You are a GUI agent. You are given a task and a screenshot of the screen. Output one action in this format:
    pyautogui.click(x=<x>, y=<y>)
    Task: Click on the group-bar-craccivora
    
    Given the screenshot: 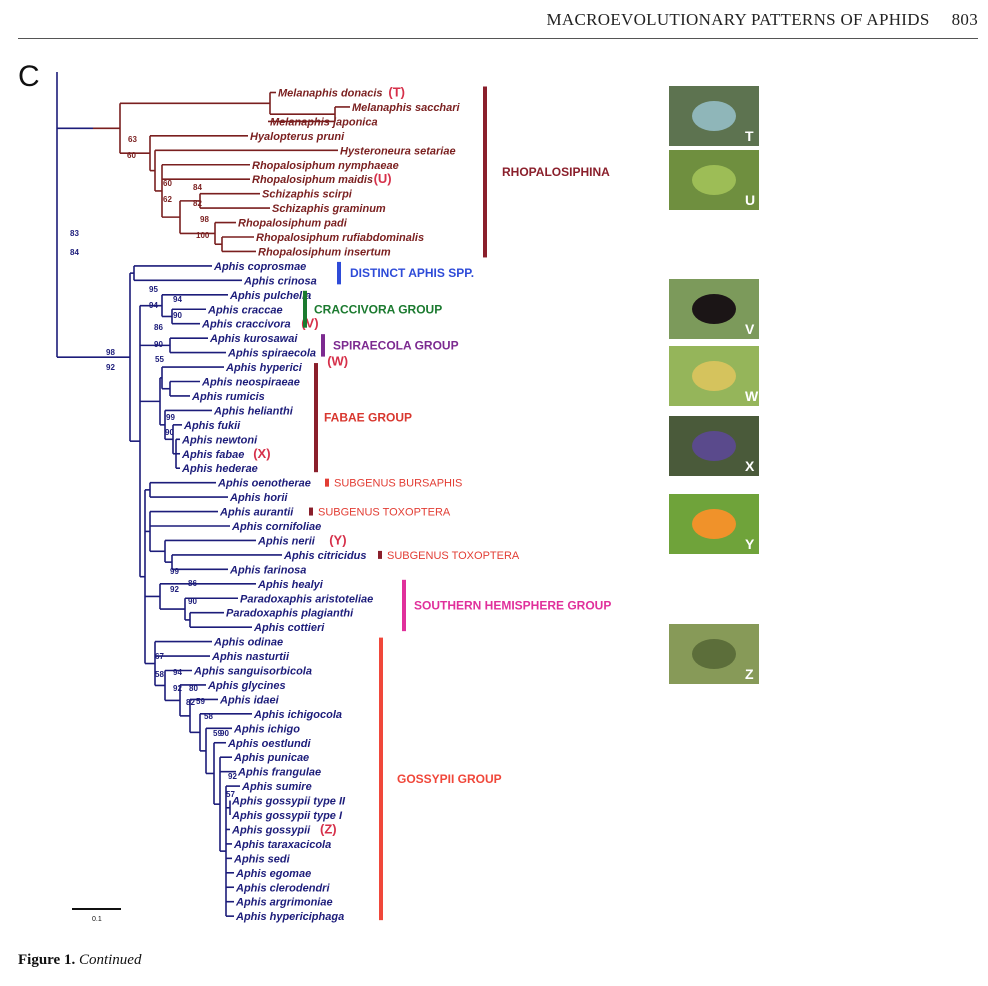 What is the action you would take?
    pyautogui.click(x=305, y=309)
    